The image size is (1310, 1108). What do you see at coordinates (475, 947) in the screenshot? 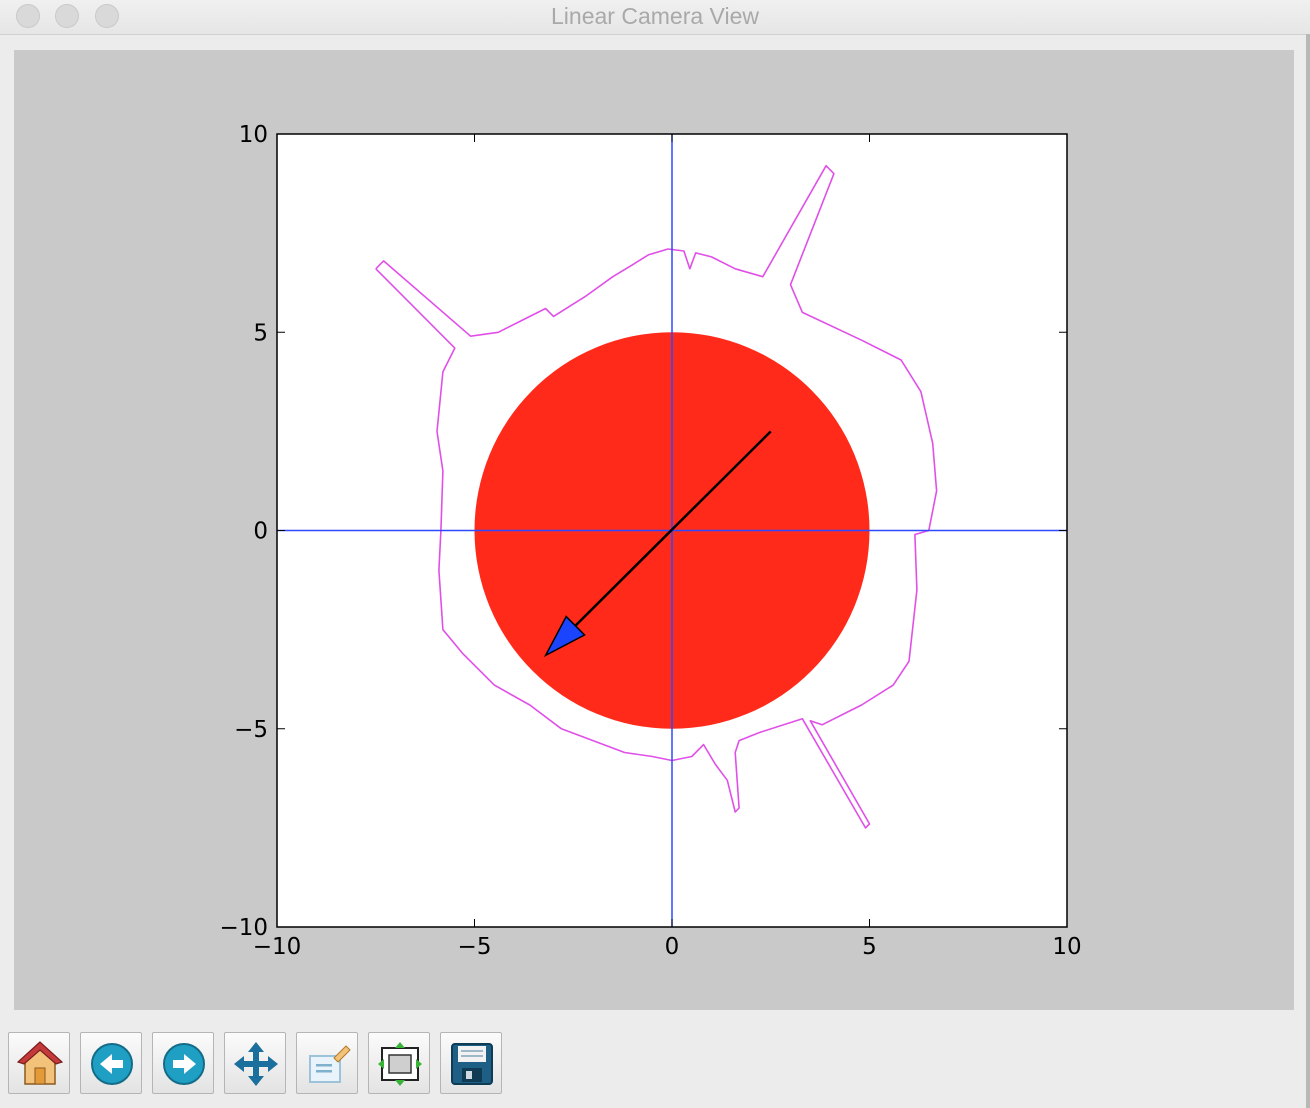
I see `x-tick-label: −5` at bounding box center [475, 947].